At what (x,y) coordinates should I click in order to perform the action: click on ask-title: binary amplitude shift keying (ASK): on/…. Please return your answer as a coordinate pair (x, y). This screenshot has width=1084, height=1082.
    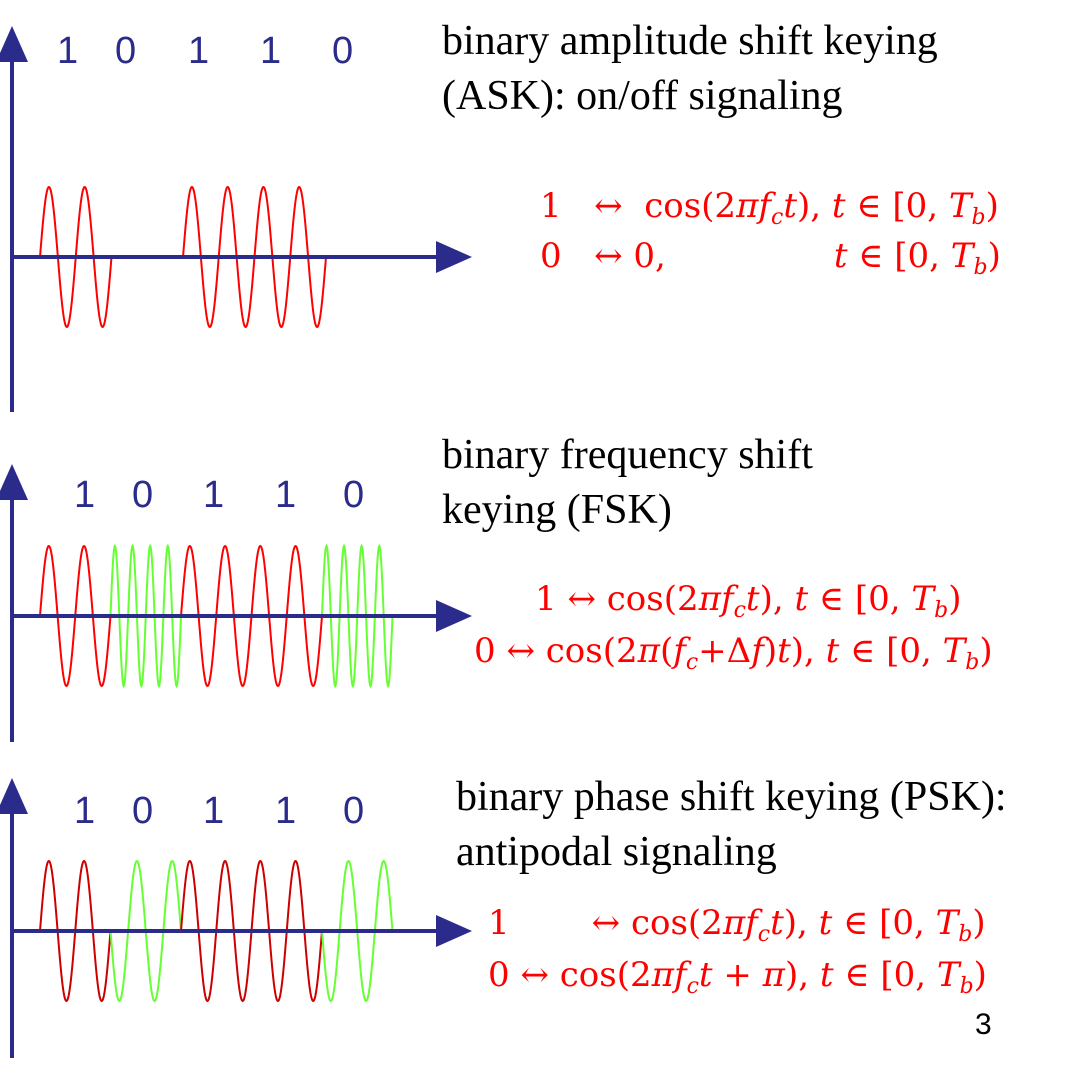
    Looking at the image, I should click on (690, 69).